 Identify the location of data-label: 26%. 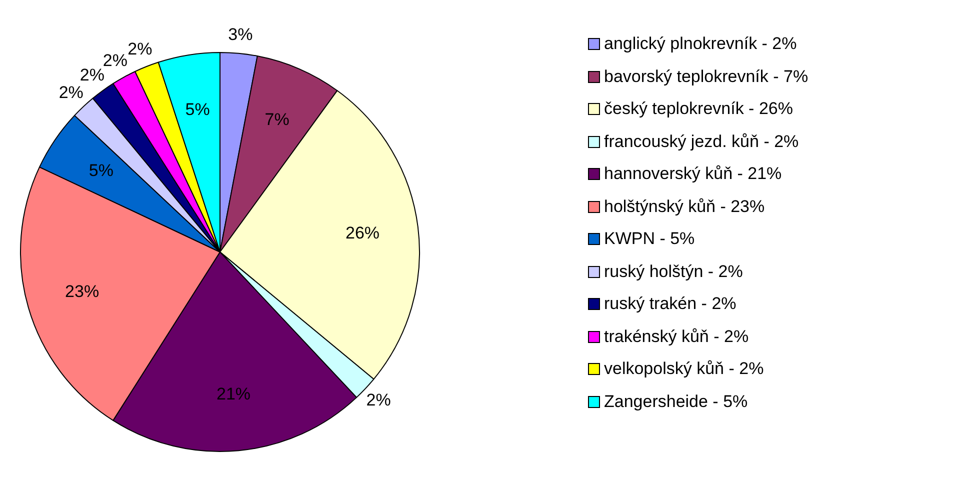
(362, 233).